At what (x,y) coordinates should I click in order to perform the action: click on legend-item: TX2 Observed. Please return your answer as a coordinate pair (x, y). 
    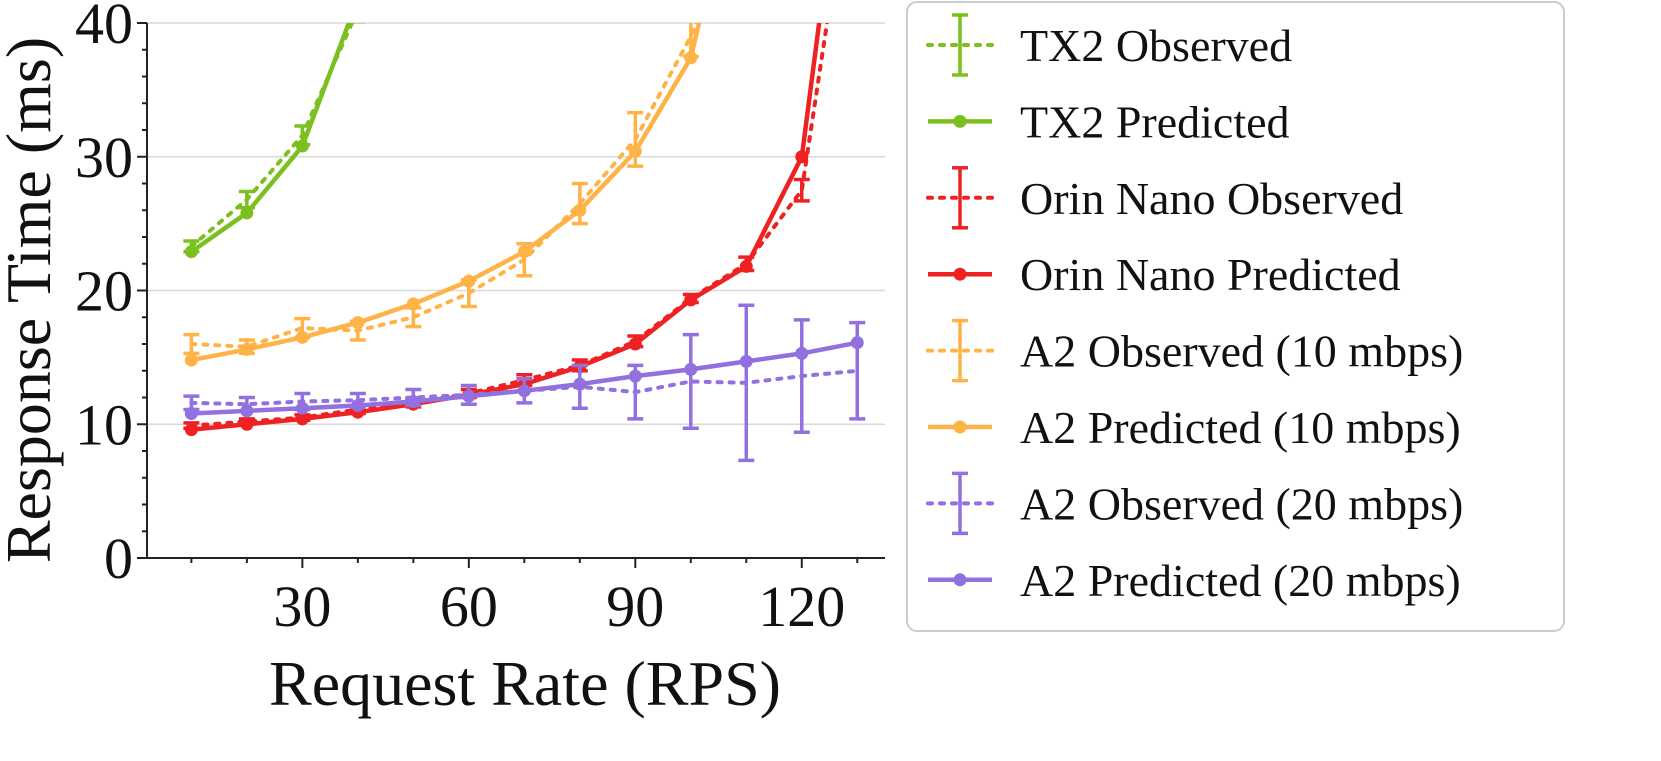
    Looking at the image, I should click on (1109, 45).